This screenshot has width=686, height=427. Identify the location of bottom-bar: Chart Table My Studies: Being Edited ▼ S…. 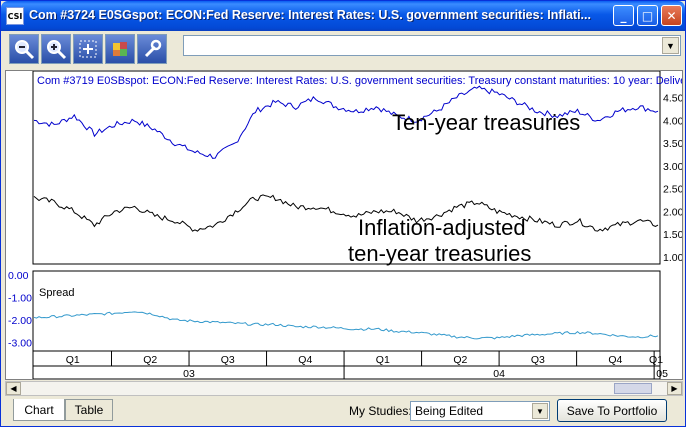
(344, 412).